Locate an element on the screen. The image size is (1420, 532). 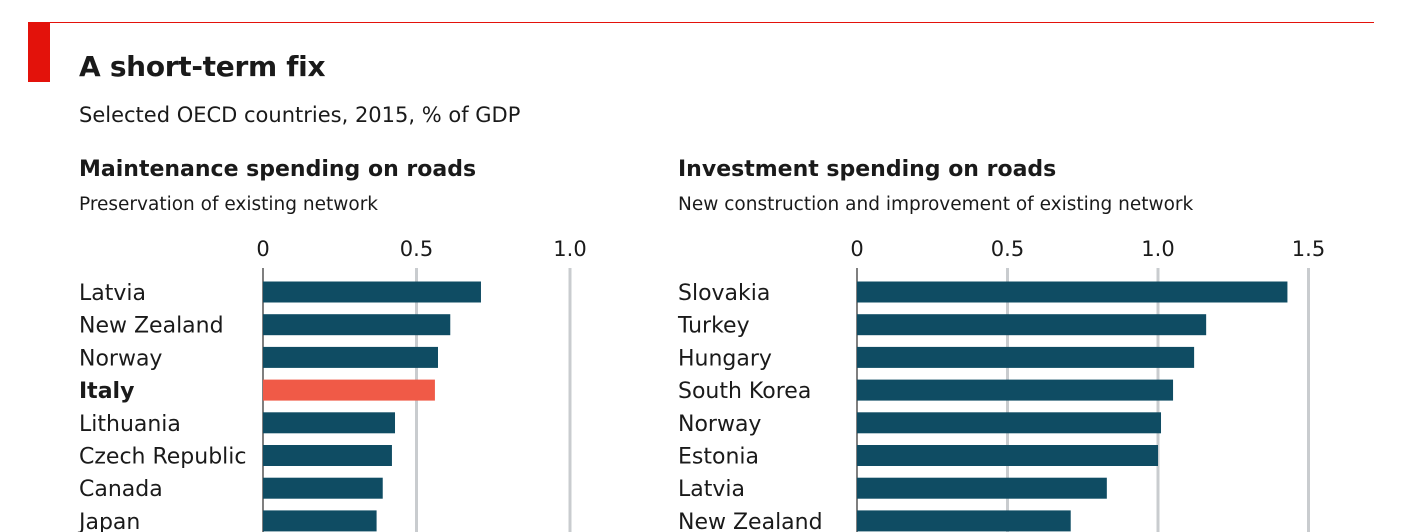
maint-category-label: New Zealand is located at coordinates (151, 326).